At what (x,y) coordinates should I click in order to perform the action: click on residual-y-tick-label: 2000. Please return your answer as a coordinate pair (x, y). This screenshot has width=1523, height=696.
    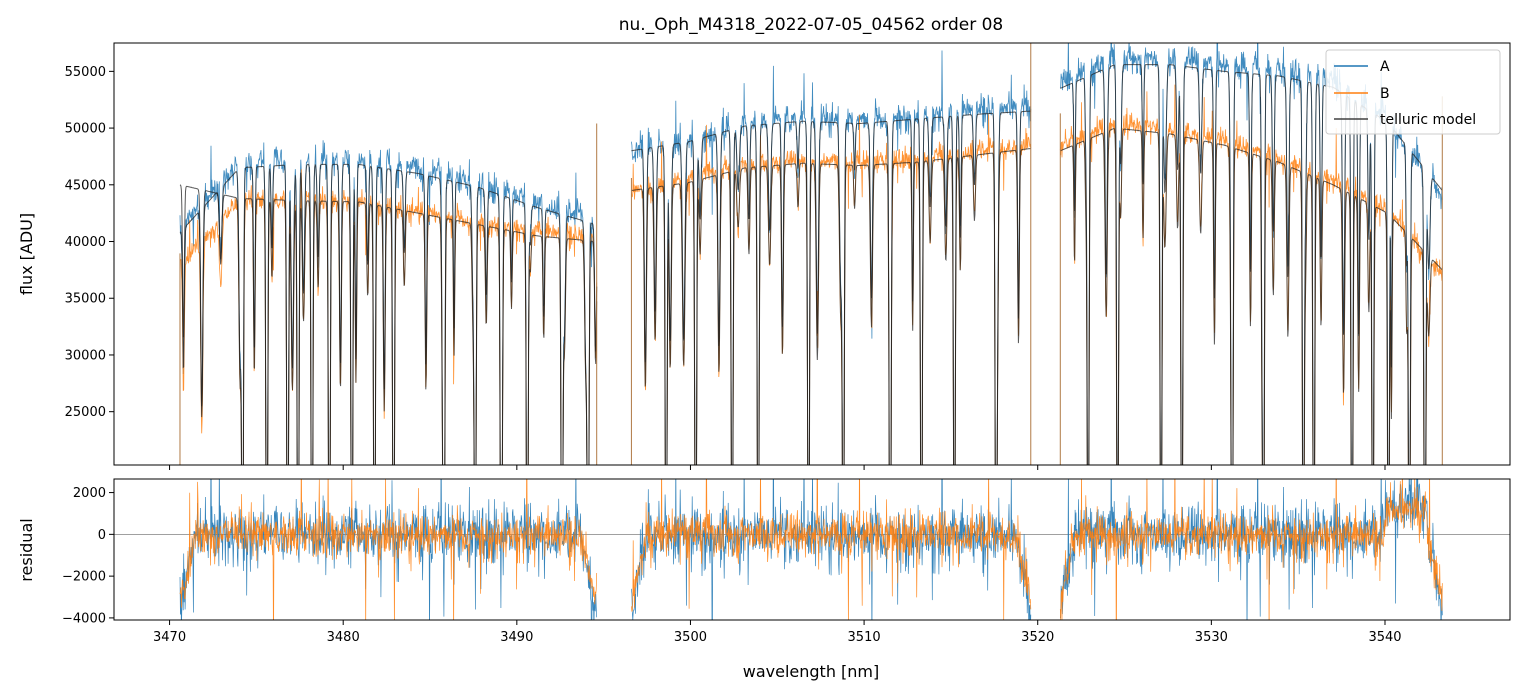
    Looking at the image, I should click on (89, 493).